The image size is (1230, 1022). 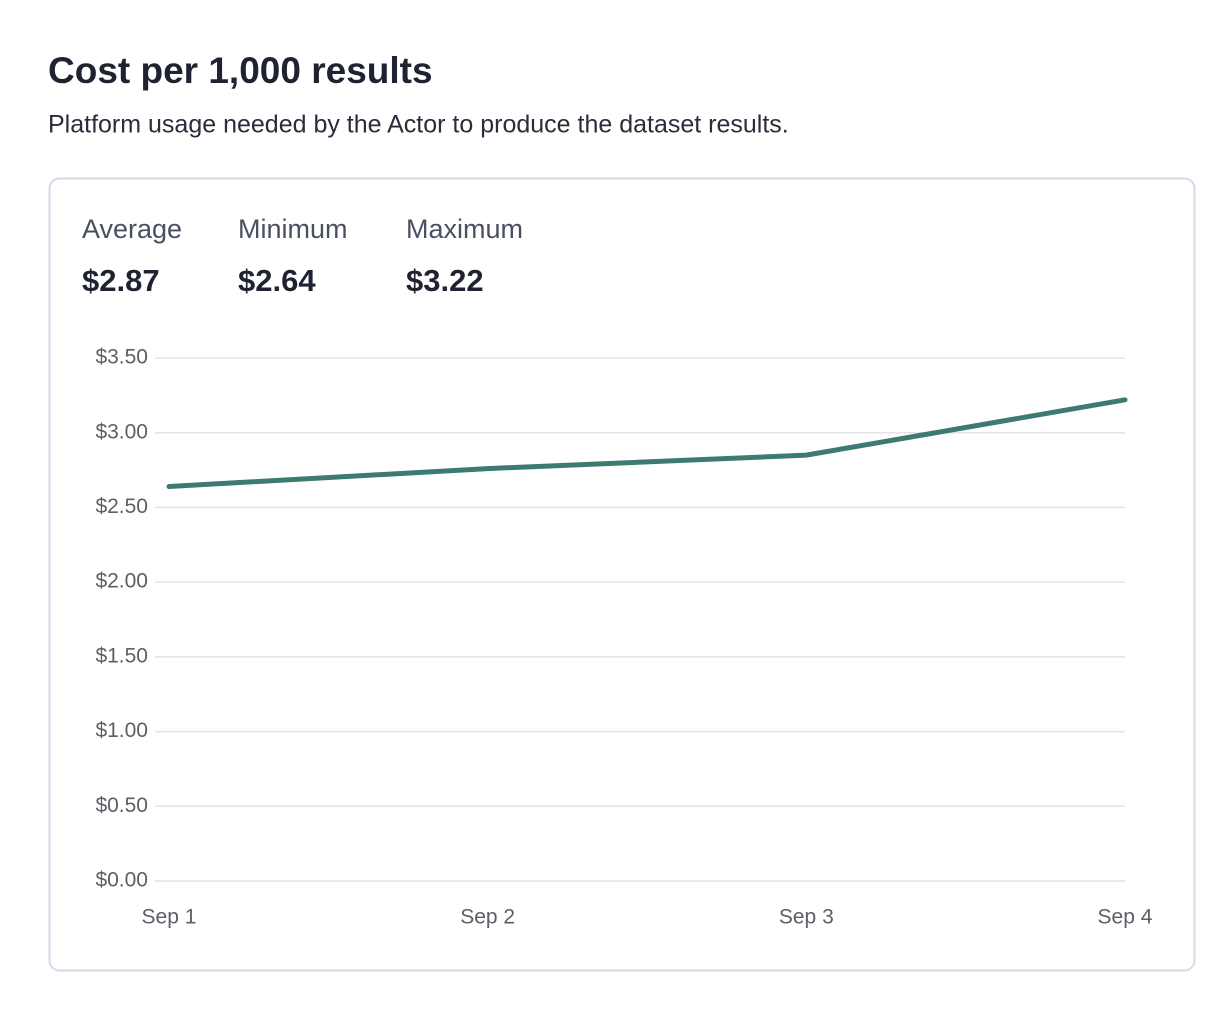 I want to click on x-tick-label: Sep 2, so click(x=487, y=917).